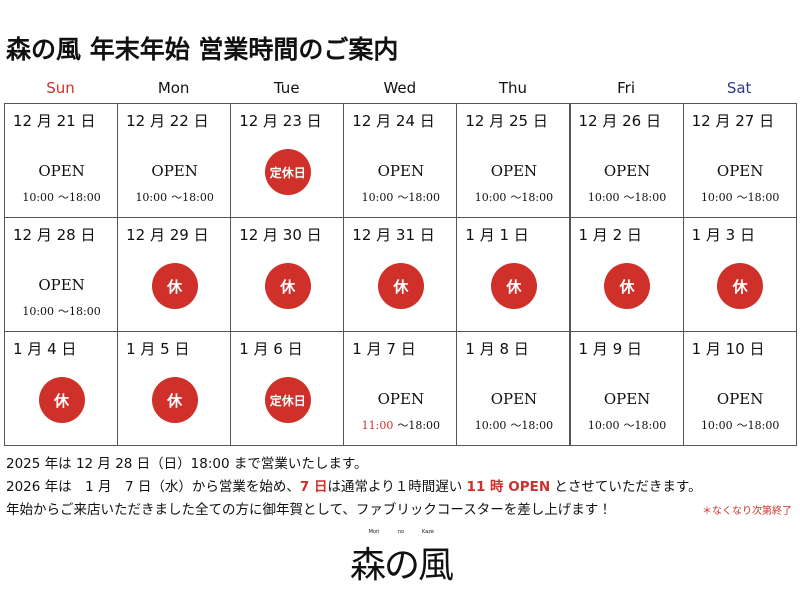 This screenshot has height=600, width=800. Describe the element at coordinates (506, 121) in the screenshot. I see `date: 12 月 25 日` at that location.